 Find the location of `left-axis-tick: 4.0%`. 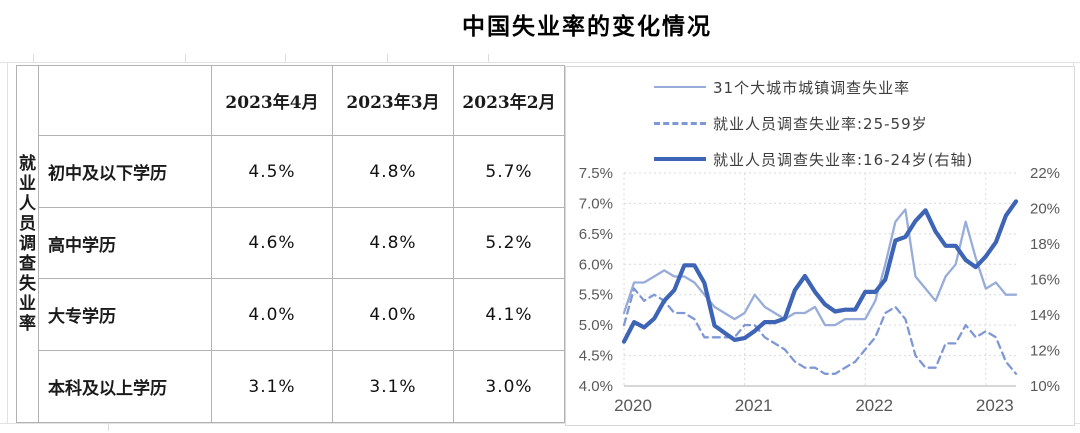

left-axis-tick: 4.0% is located at coordinates (596, 386).